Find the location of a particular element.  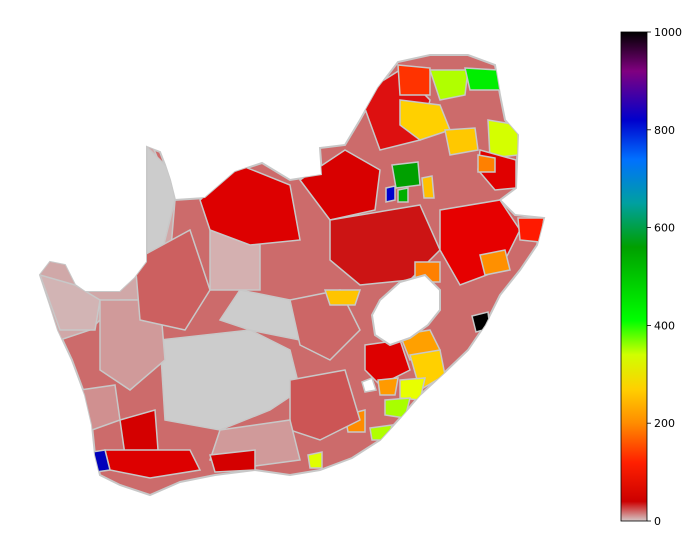

region-kzn-red-top is located at coordinates (530, 230).